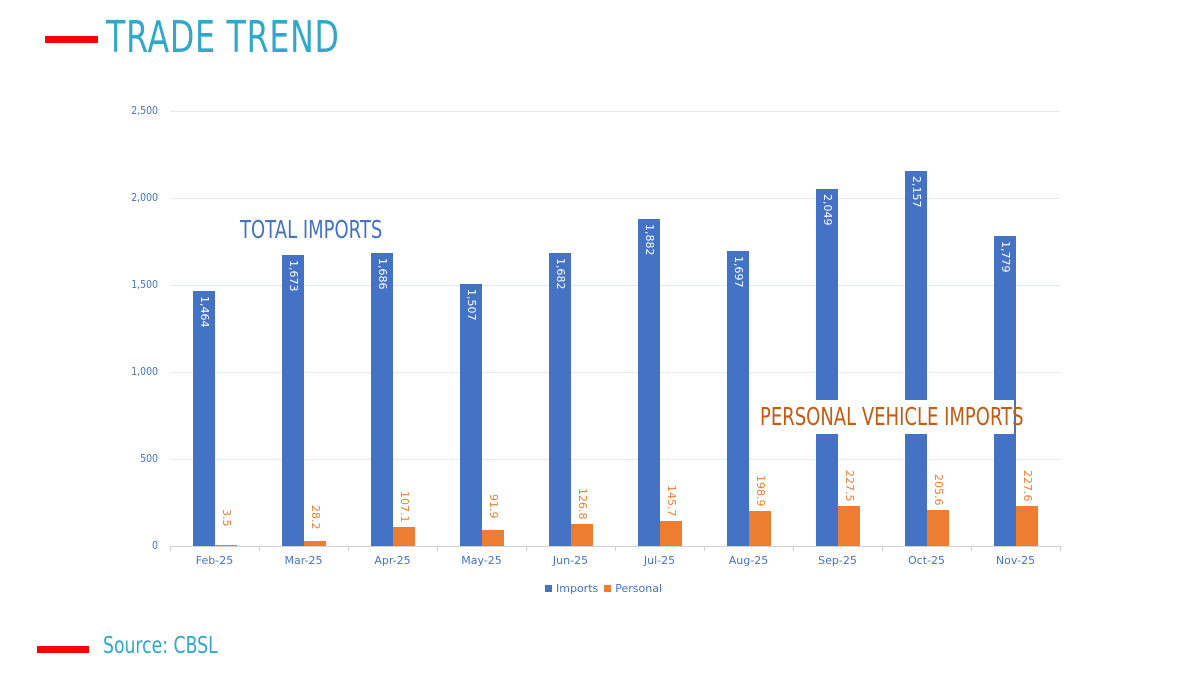 The width and height of the screenshot is (1200, 677). I want to click on legend-swatch-imports, so click(548, 588).